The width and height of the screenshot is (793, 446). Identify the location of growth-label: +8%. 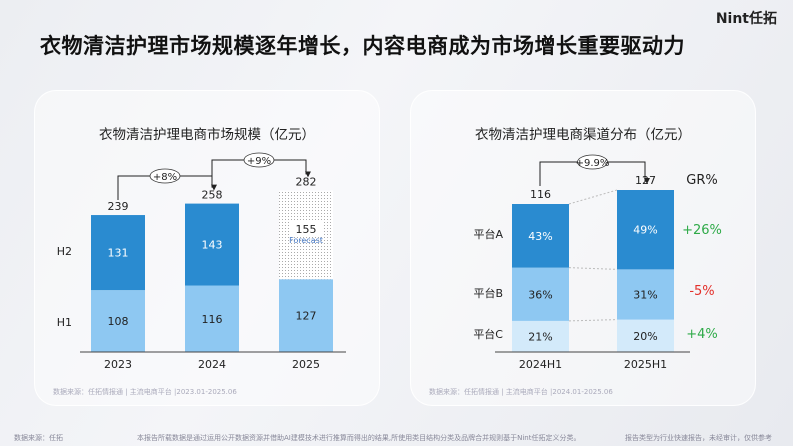
(165, 177).